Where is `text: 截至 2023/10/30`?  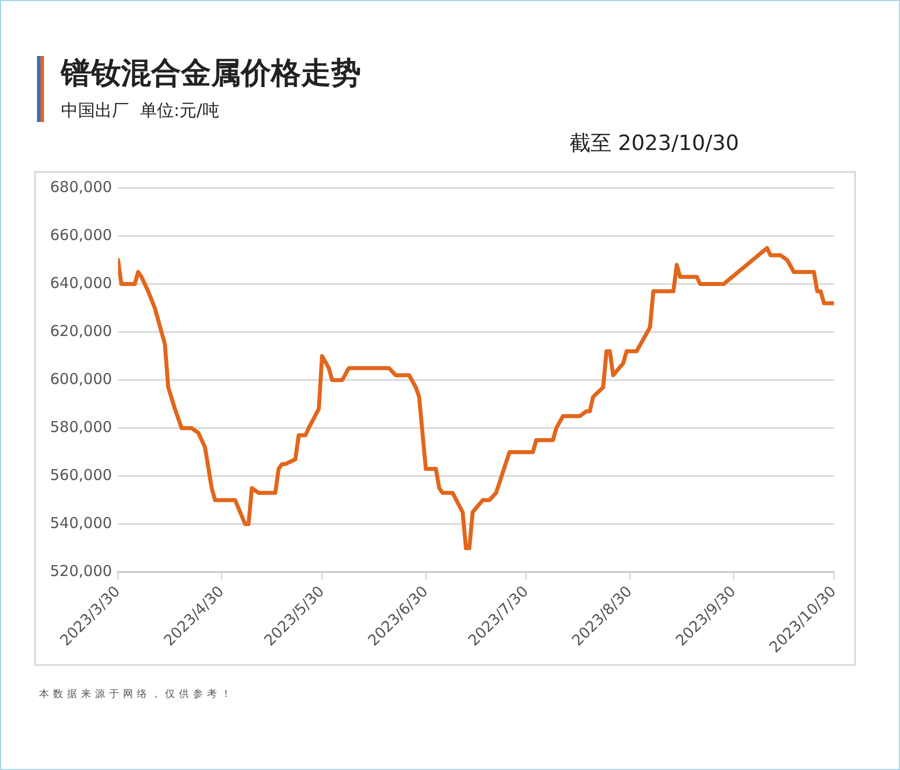
text: 截至 2023/10/30 is located at coordinates (654, 143).